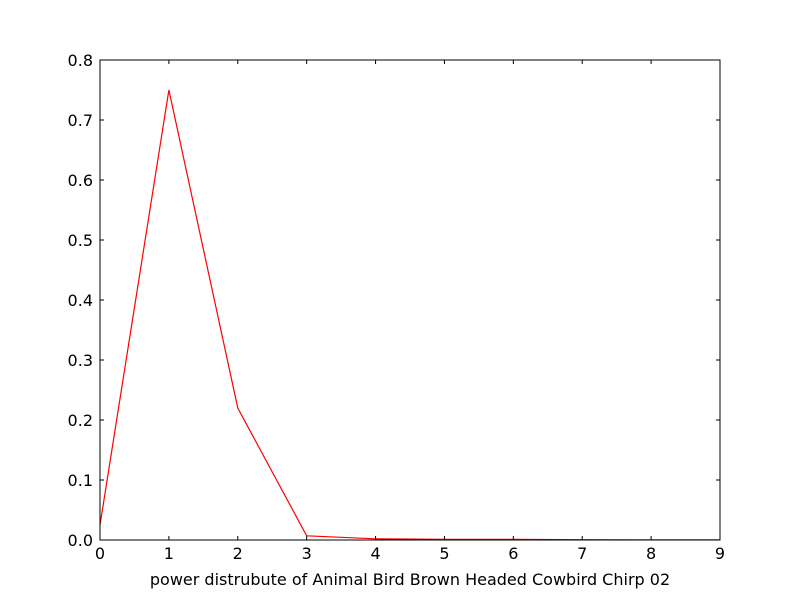 The height and width of the screenshot is (600, 800). What do you see at coordinates (80, 540) in the screenshot?
I see `y-tick-label: 0.0` at bounding box center [80, 540].